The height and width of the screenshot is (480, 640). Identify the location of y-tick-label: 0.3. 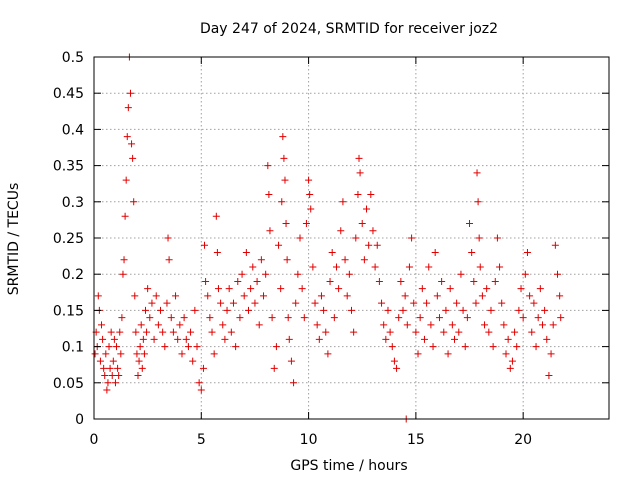
(73, 203).